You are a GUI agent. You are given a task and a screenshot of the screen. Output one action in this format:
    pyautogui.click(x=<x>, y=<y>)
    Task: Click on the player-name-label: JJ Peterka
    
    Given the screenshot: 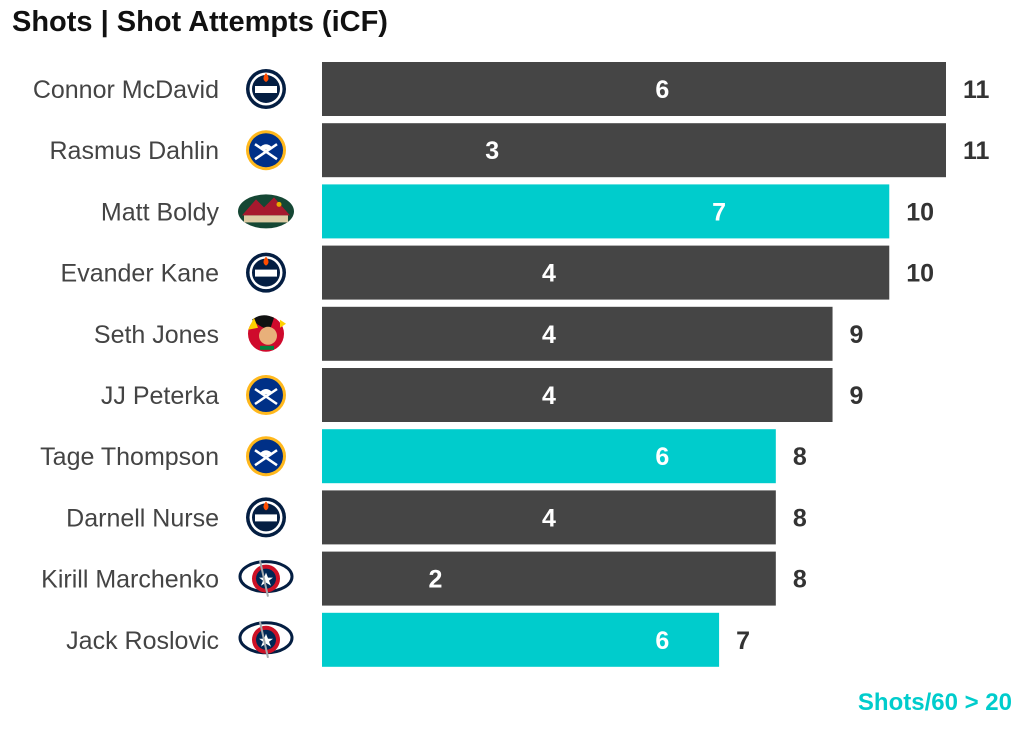 What is the action you would take?
    pyautogui.click(x=160, y=396)
    